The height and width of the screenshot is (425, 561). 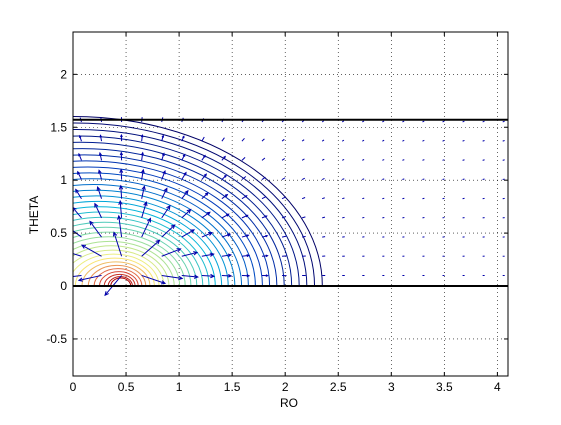 What do you see at coordinates (63, 180) in the screenshot?
I see `y-tick-label: 1` at bounding box center [63, 180].